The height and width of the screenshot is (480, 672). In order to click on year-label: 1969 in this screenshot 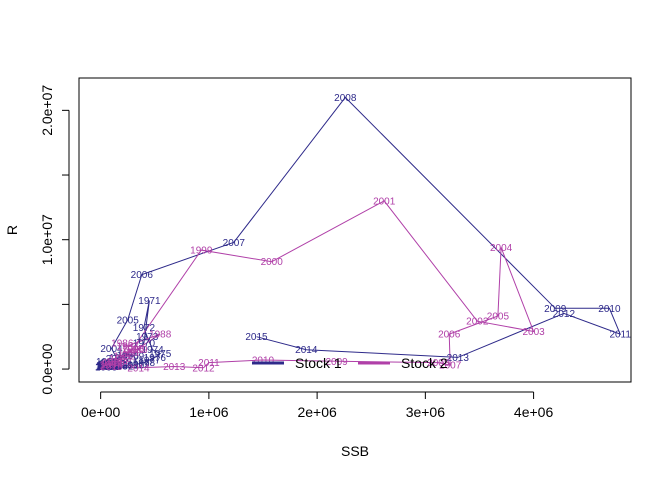, I will do `click(133, 357)`.